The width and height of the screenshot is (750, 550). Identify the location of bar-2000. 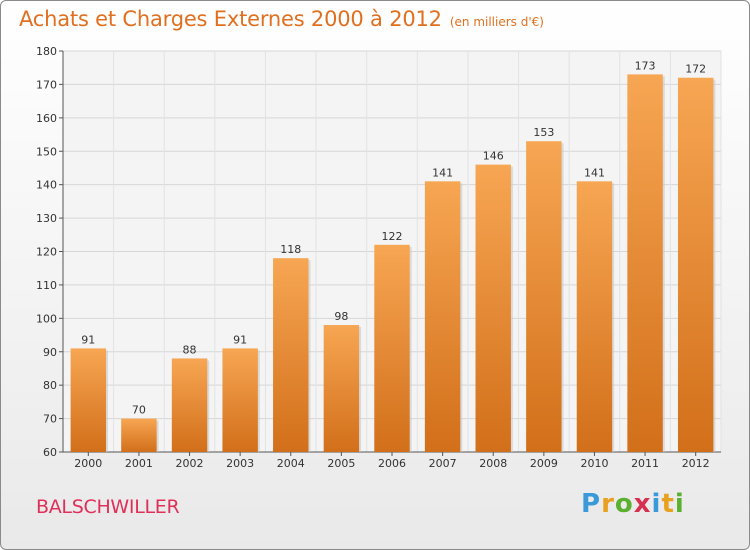
(88, 400).